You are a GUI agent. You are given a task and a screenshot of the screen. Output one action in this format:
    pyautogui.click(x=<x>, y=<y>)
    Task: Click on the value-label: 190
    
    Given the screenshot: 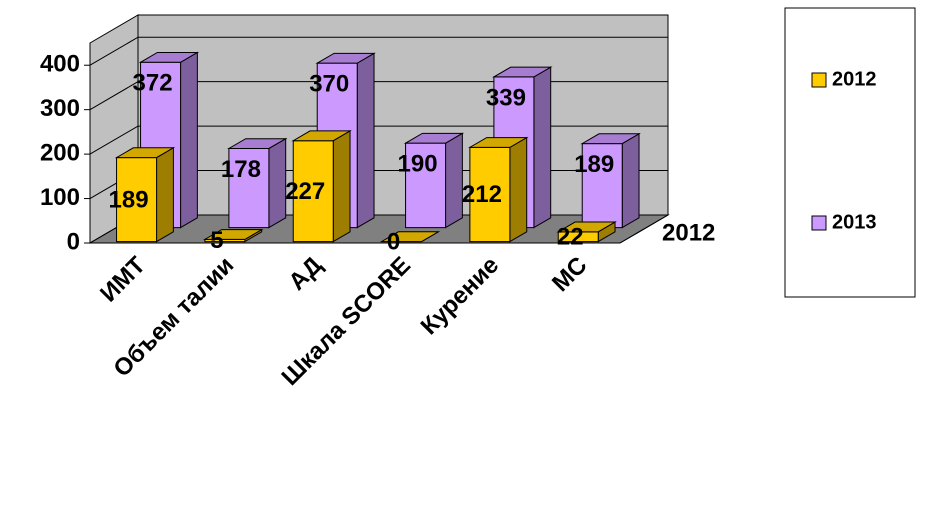 What is the action you would take?
    pyautogui.click(x=418, y=163)
    